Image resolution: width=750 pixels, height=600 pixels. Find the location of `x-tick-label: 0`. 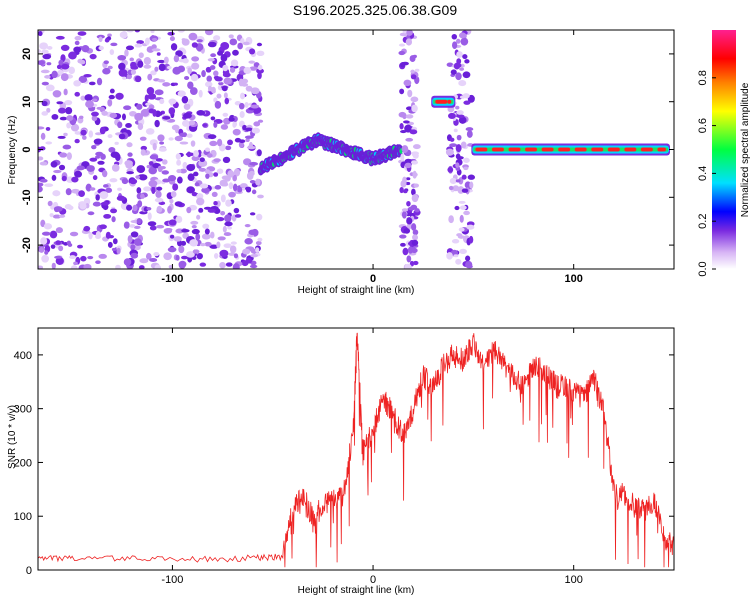

x-tick-label: 0 is located at coordinates (373, 580).